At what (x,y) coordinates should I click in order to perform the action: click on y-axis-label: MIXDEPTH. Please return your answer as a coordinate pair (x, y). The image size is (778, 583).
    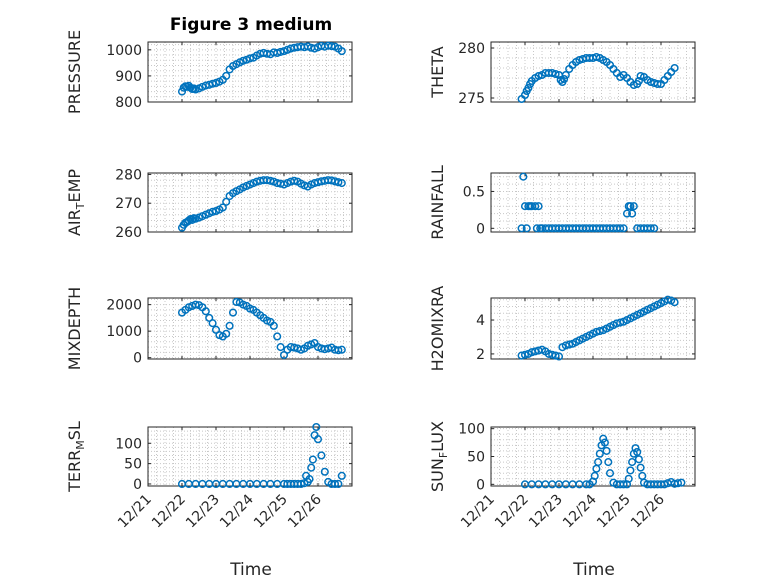
    Looking at the image, I should click on (74, 328).